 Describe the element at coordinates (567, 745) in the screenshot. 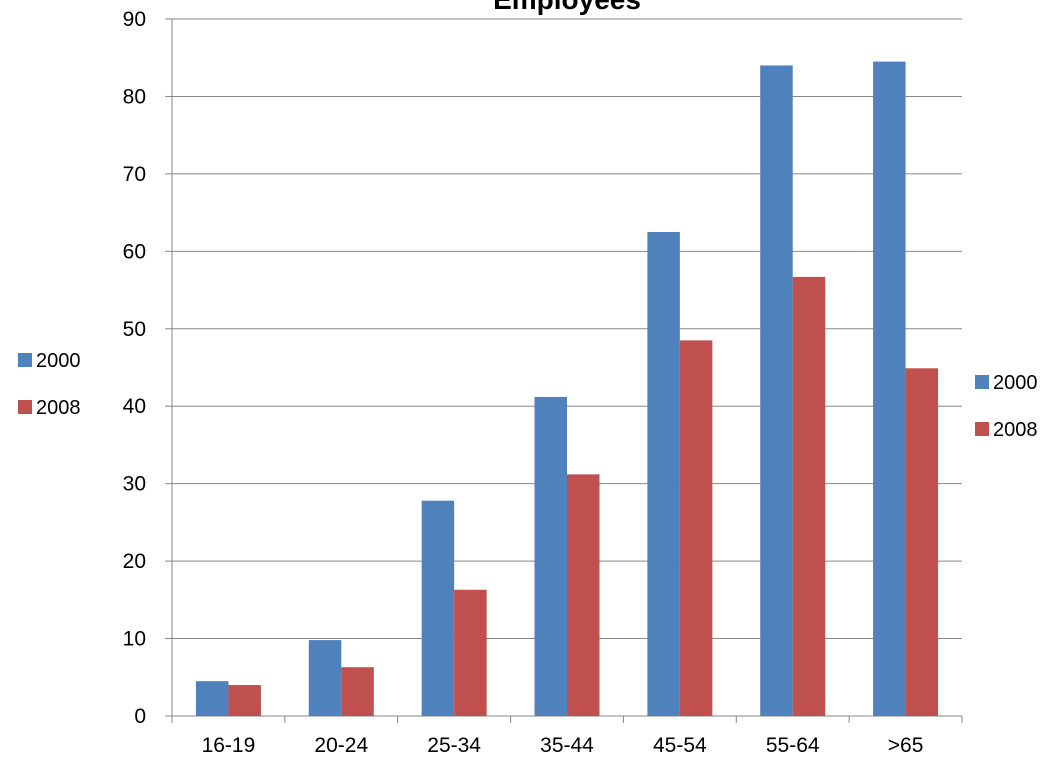

I see `x-tick-label: 35-44` at that location.